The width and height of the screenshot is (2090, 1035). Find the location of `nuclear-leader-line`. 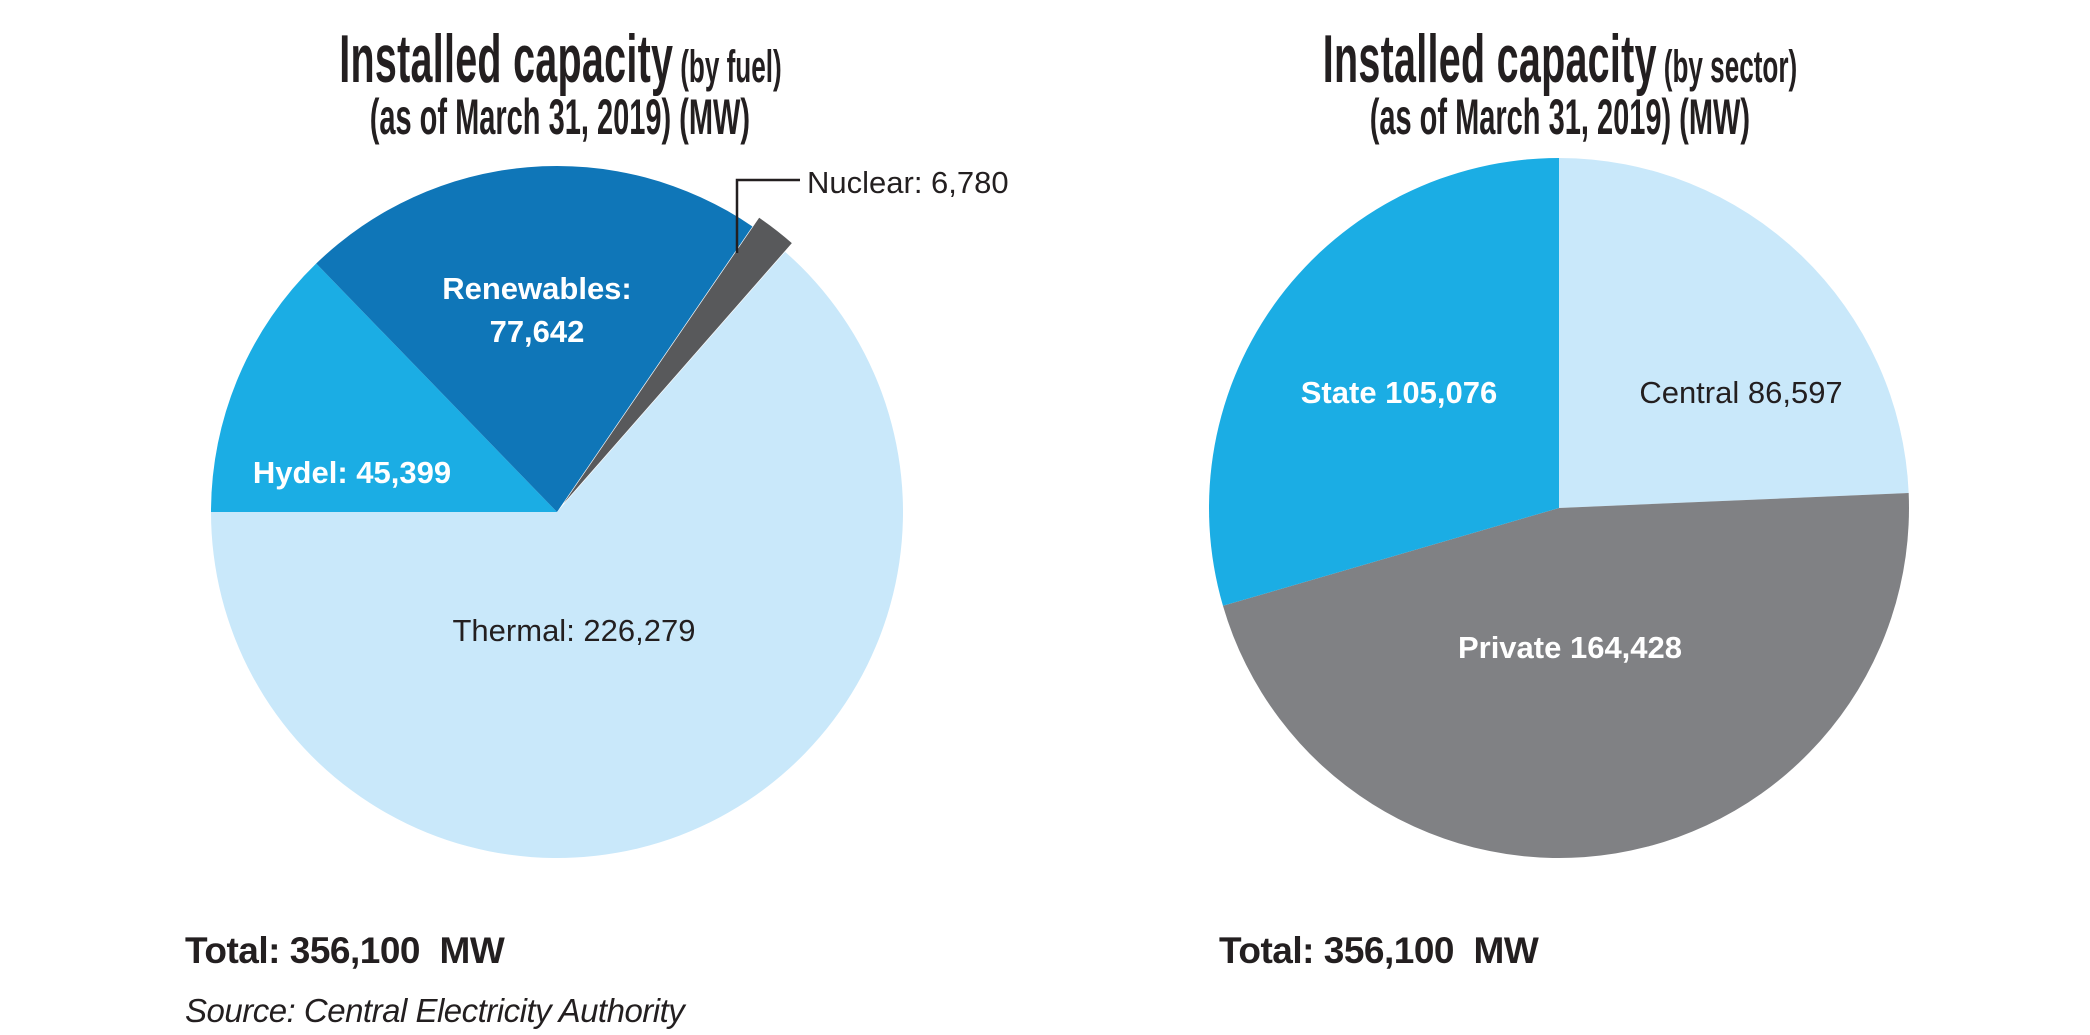

nuclear-leader-line is located at coordinates (767, 215).